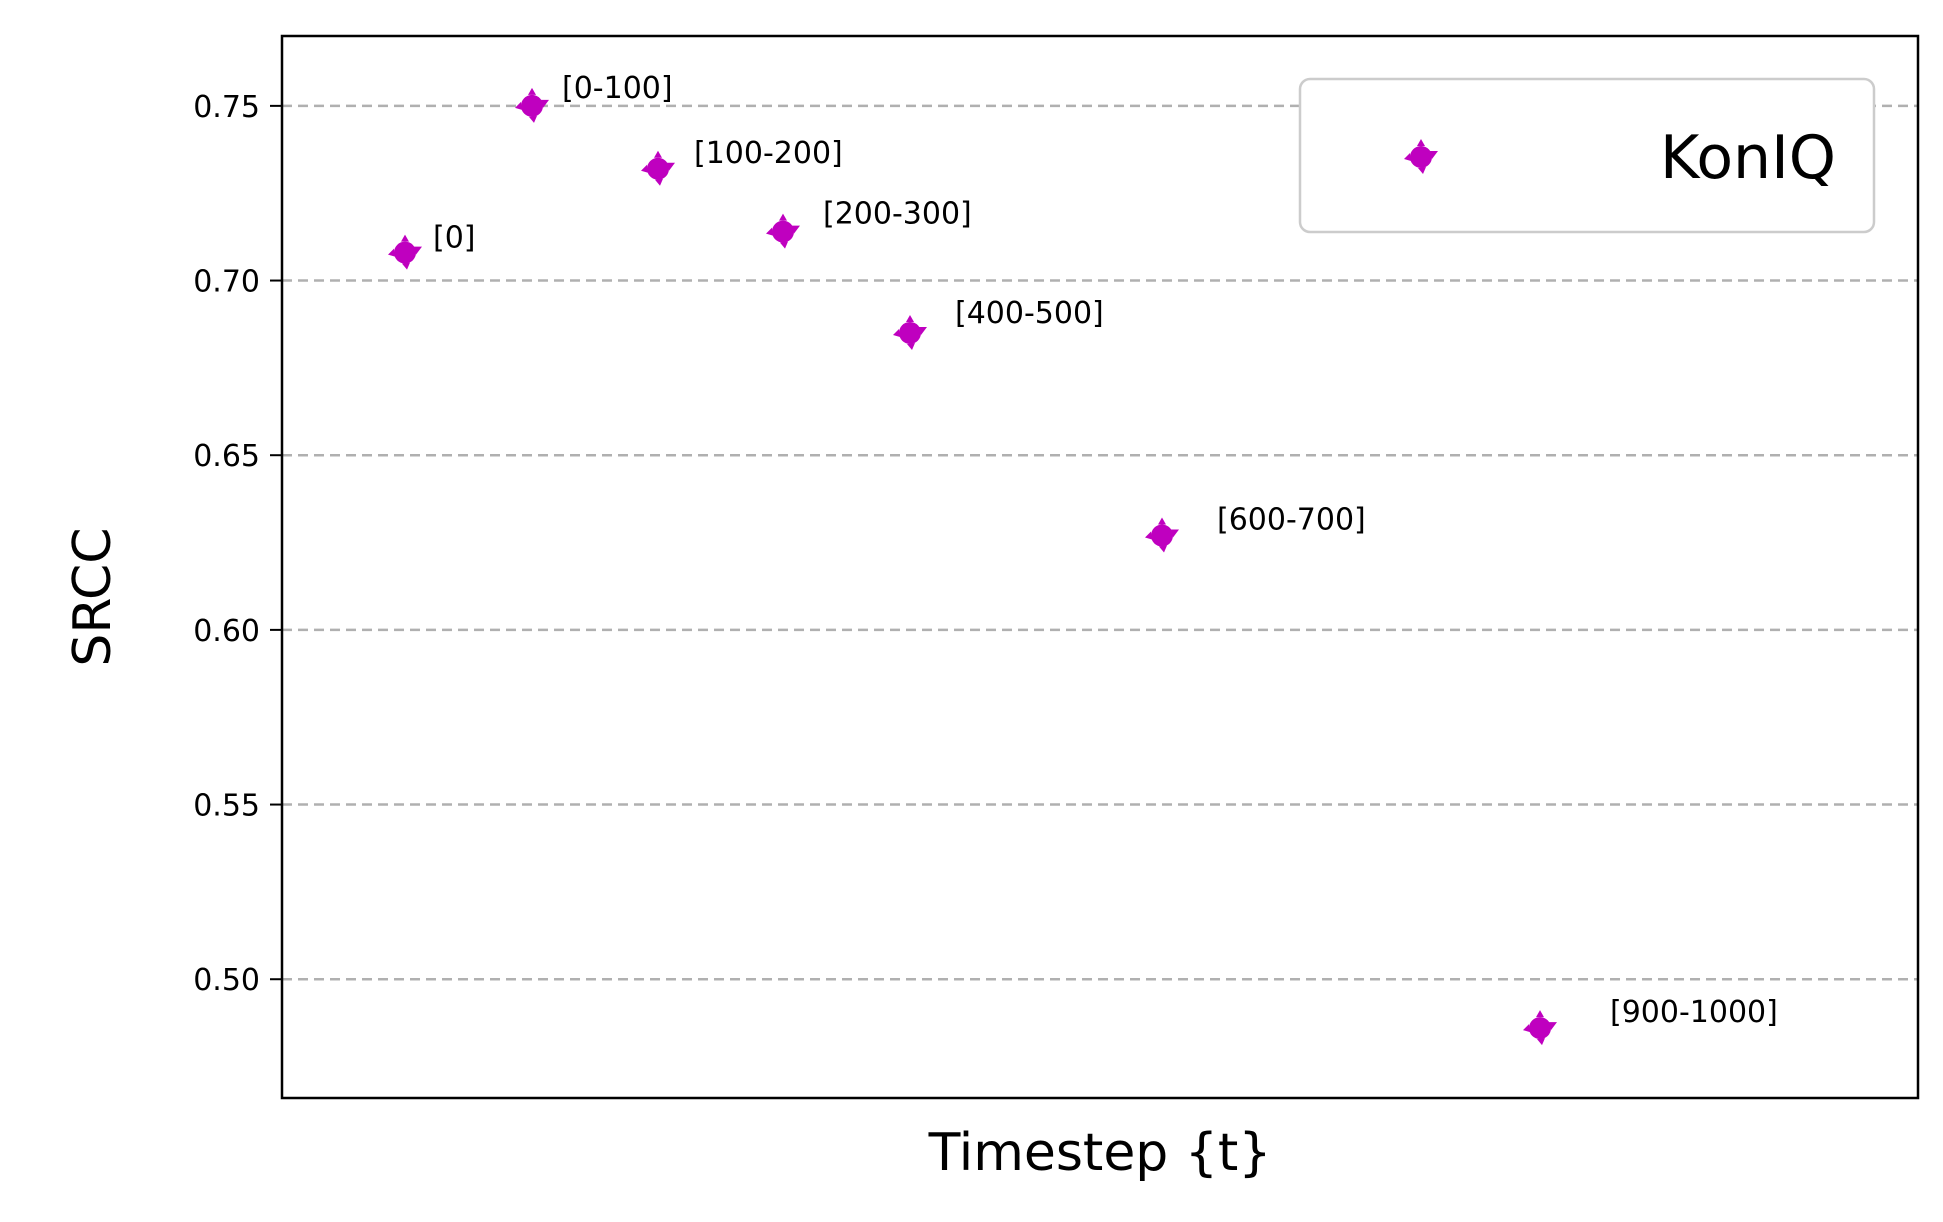 This screenshot has width=1943, height=1222. What do you see at coordinates (768, 153) in the screenshot?
I see `data-point-label: [100-200]` at bounding box center [768, 153].